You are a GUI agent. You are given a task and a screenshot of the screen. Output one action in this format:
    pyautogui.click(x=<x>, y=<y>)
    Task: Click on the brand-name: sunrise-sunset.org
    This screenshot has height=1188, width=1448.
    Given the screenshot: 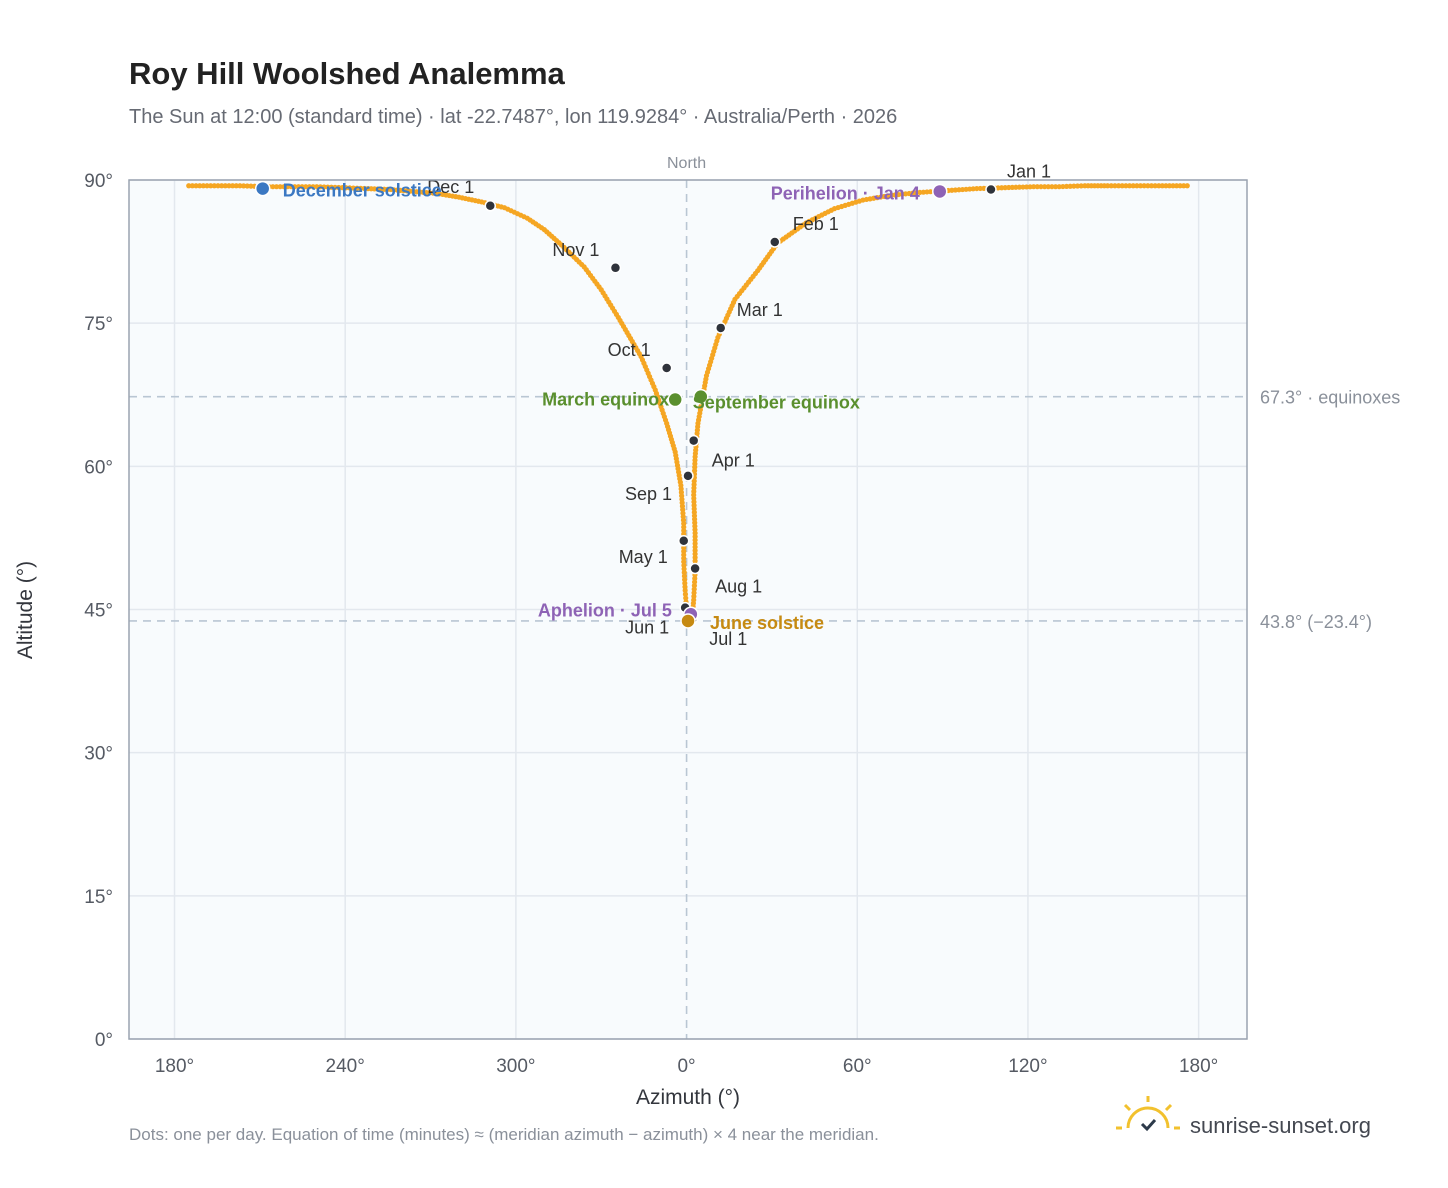 What is the action you would take?
    pyautogui.click(x=1280, y=1125)
    